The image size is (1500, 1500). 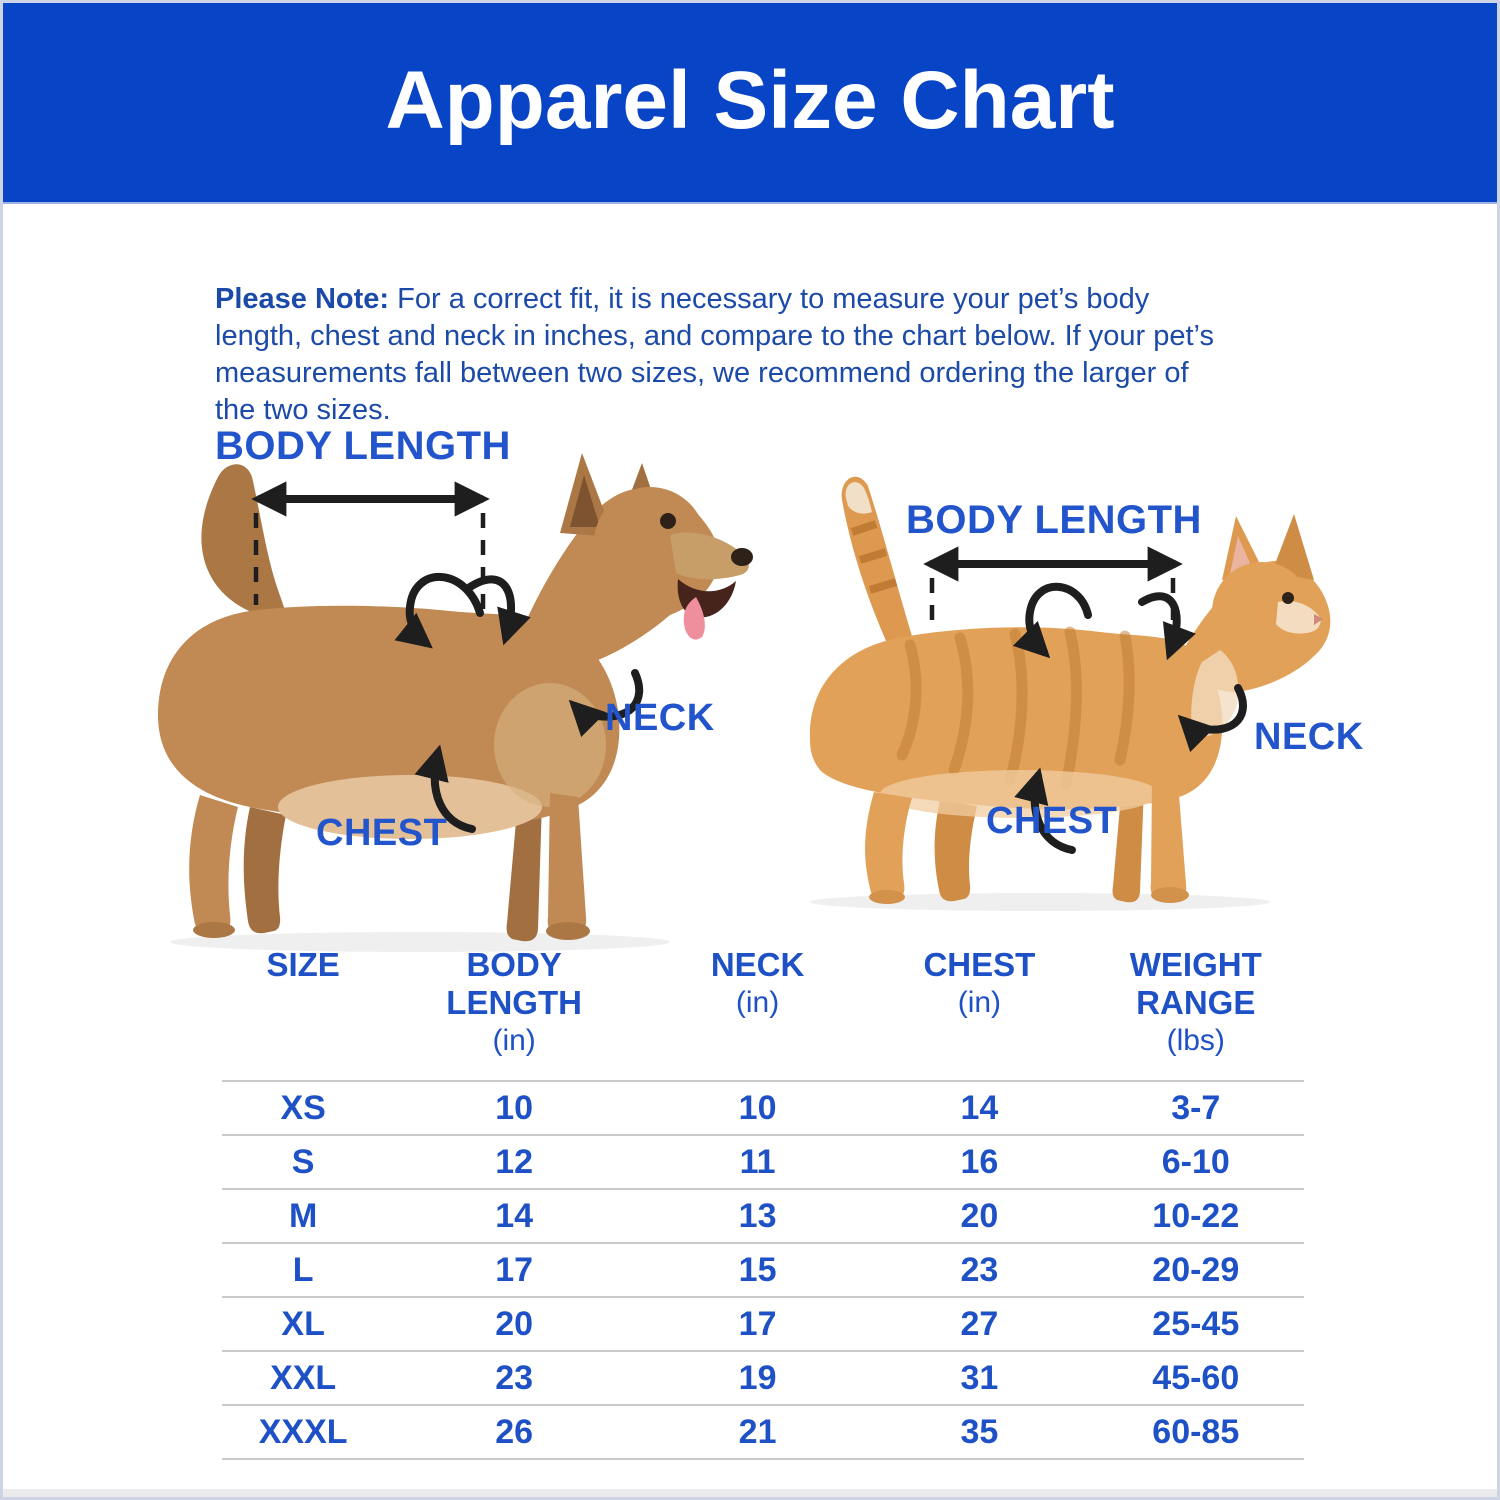 I want to click on column-header-body-length: BODY LENGTH (in), so click(x=514, y=1001).